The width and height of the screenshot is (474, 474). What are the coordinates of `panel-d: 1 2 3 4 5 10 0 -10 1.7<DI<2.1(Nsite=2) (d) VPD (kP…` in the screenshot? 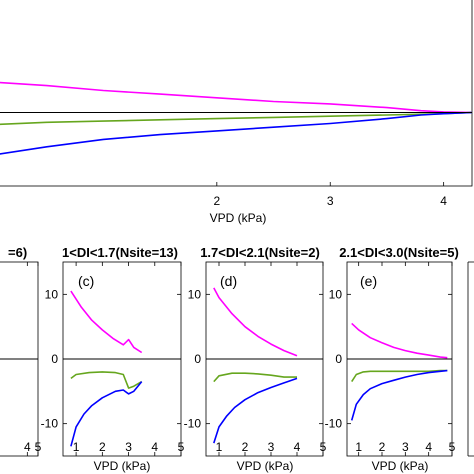 It's located at (255, 359).